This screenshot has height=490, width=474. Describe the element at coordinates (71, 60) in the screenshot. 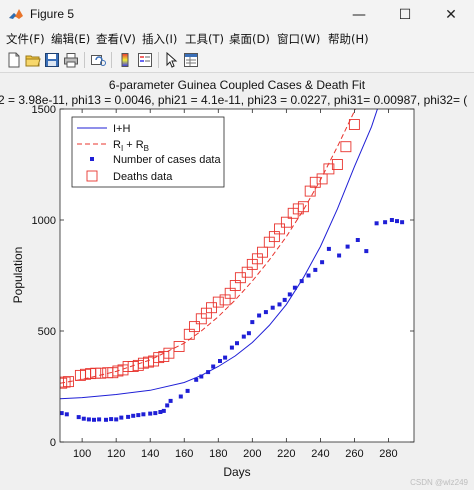

I see `print-icon` at that location.